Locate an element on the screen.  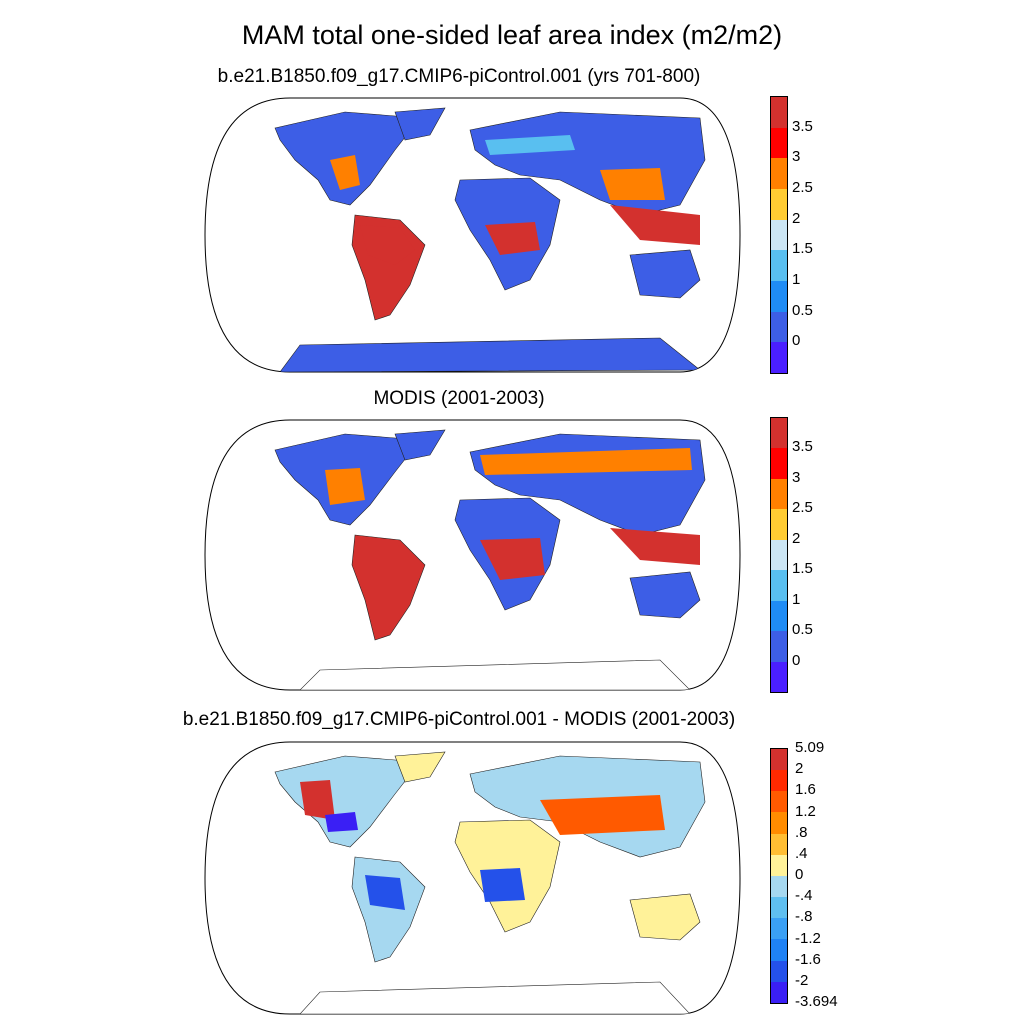
colorbar-tick-label: -1.6 is located at coordinates (808, 959).